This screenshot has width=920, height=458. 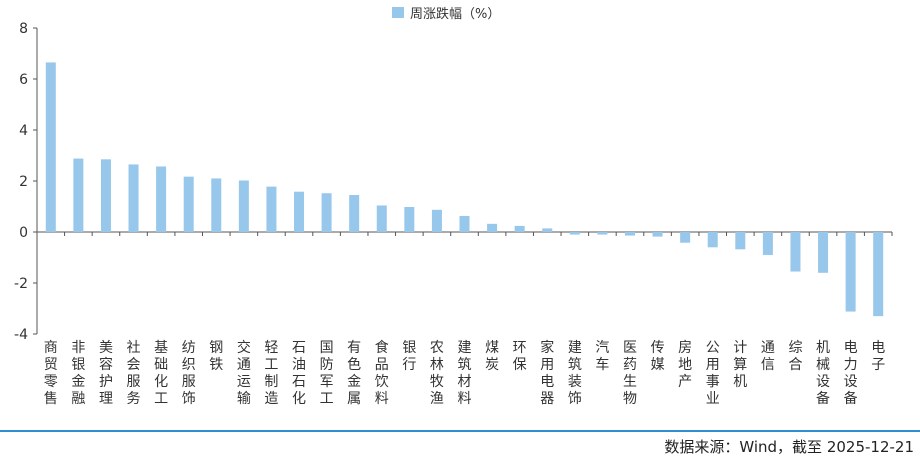 I want to click on legend: 周涨跌幅（%）, so click(x=446, y=12).